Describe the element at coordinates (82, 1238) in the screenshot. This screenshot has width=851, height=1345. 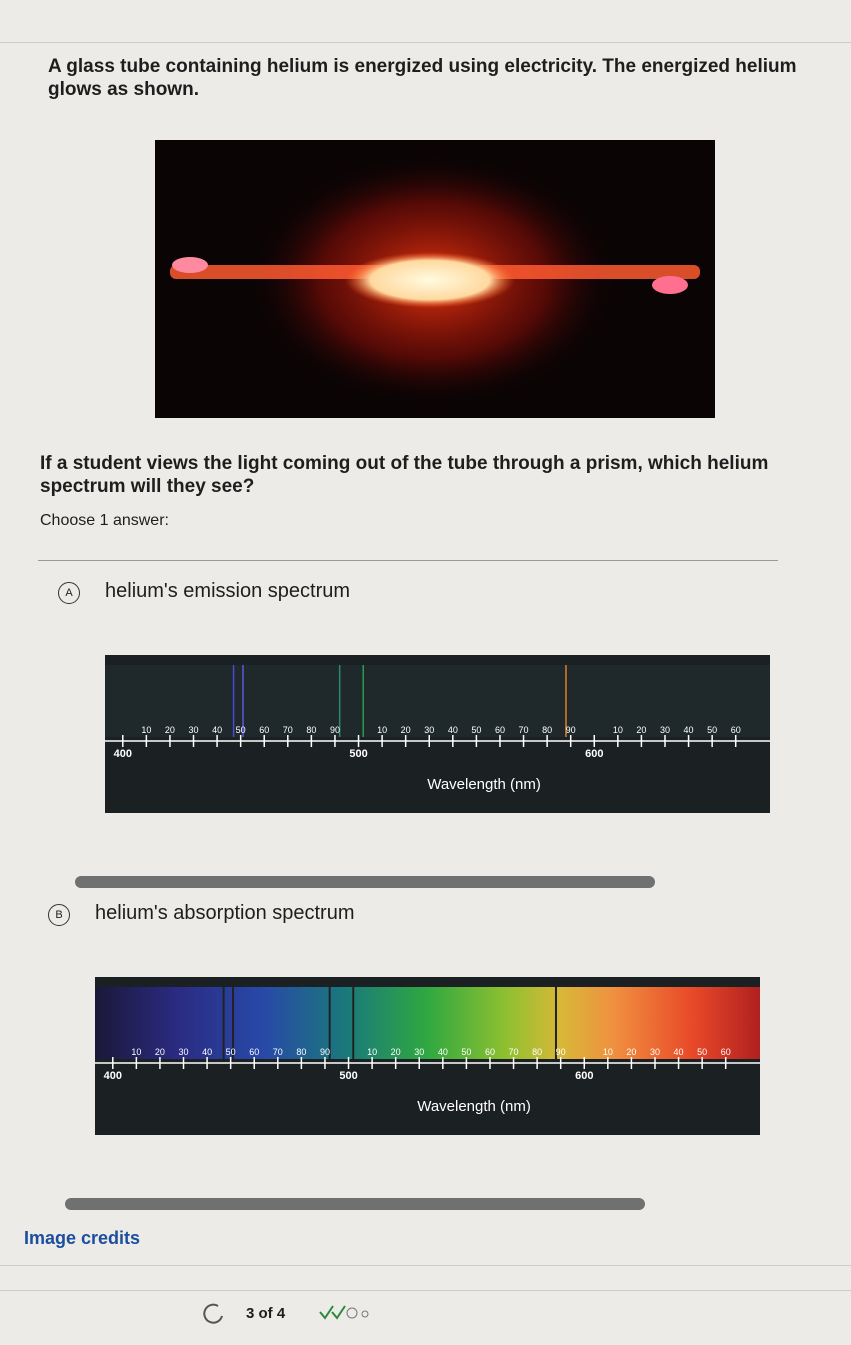
I see `image-credits: Image credits` at that location.